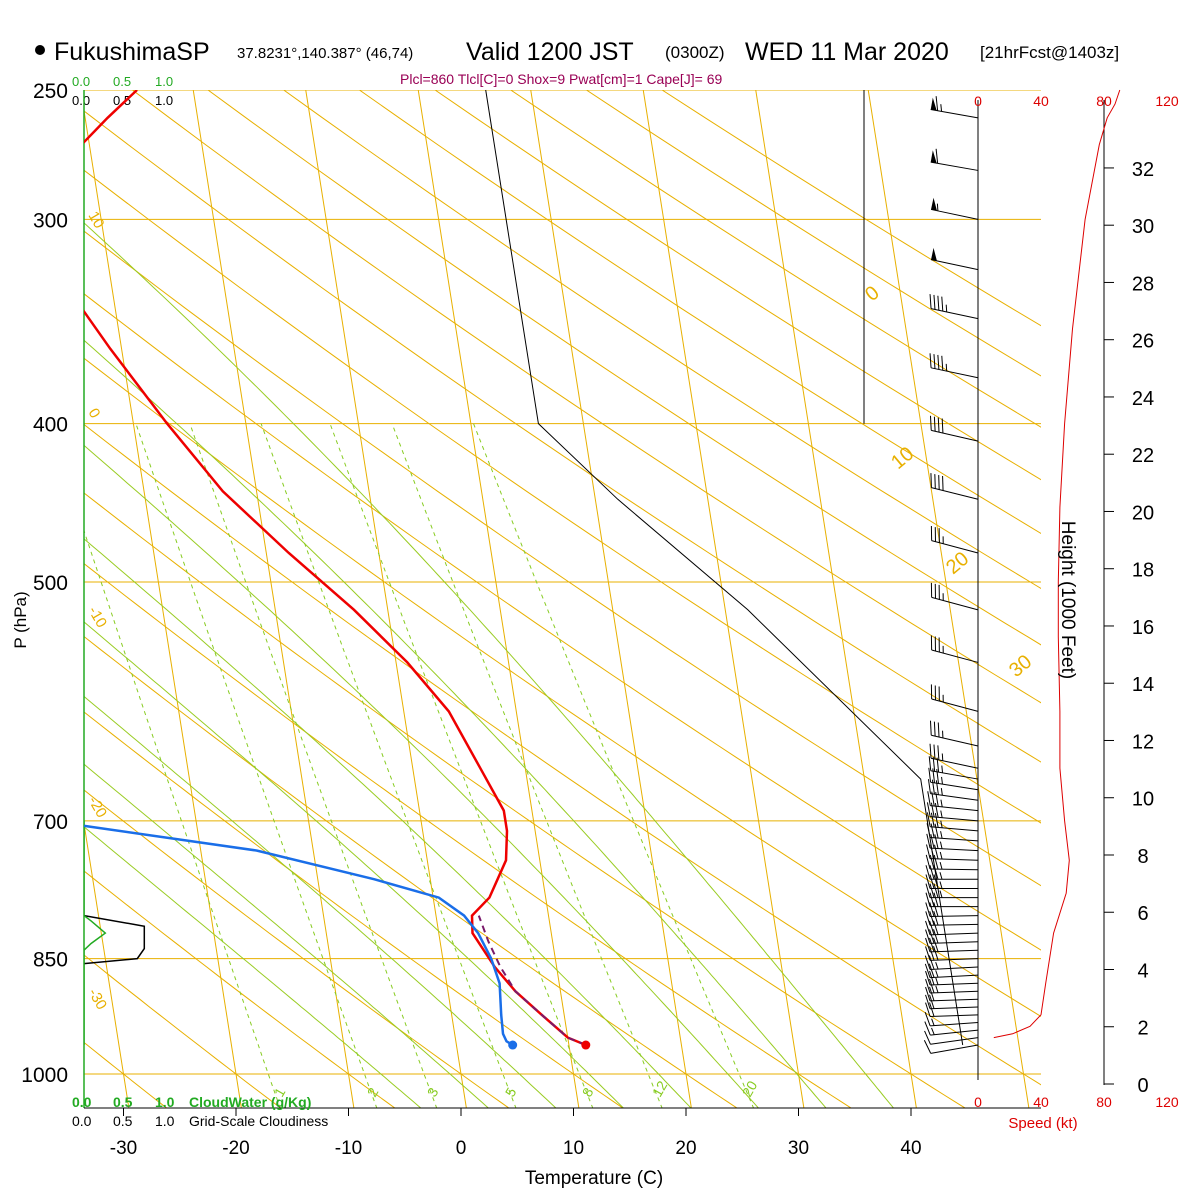  Describe the element at coordinates (183, 1031) in the screenshot. I see `dry-adiabat--20` at that location.